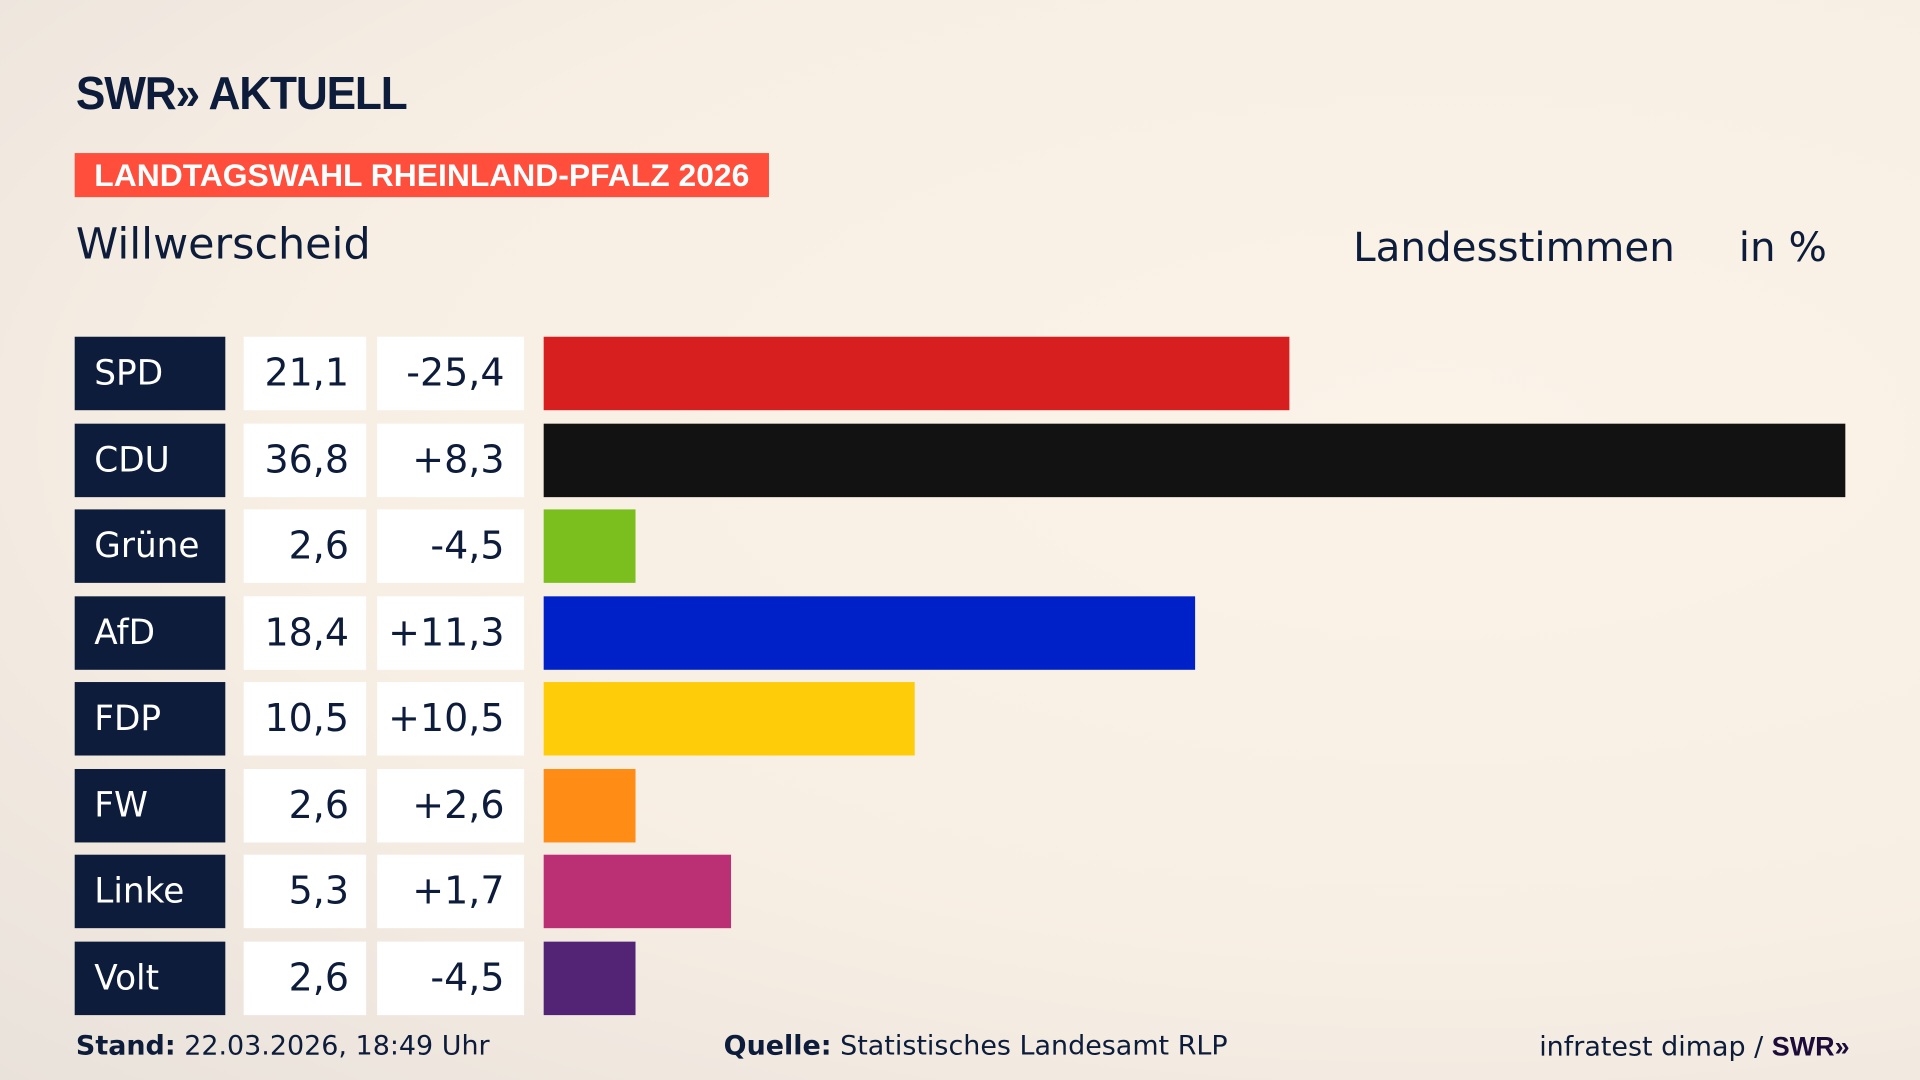  I want to click on party-value: 10,5, so click(305, 719).